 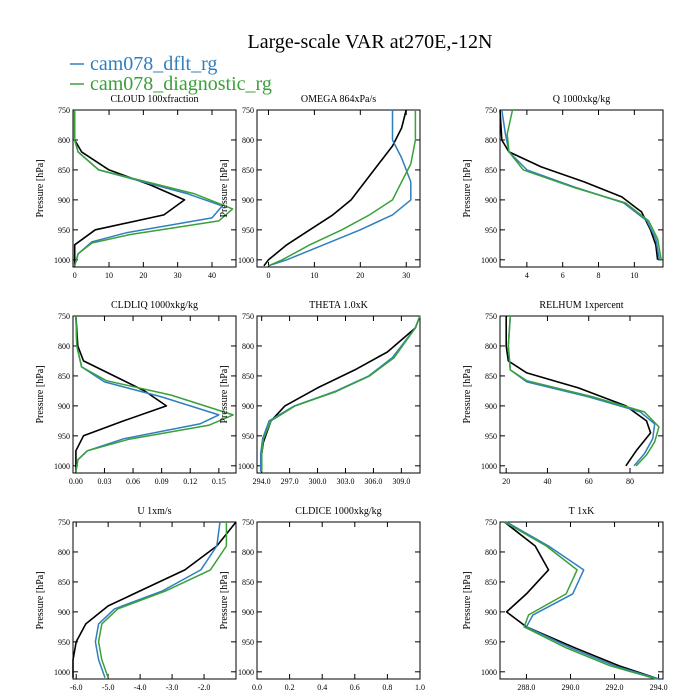 I want to click on panel-0-xtick-label-4: 40, so click(x=212, y=275).